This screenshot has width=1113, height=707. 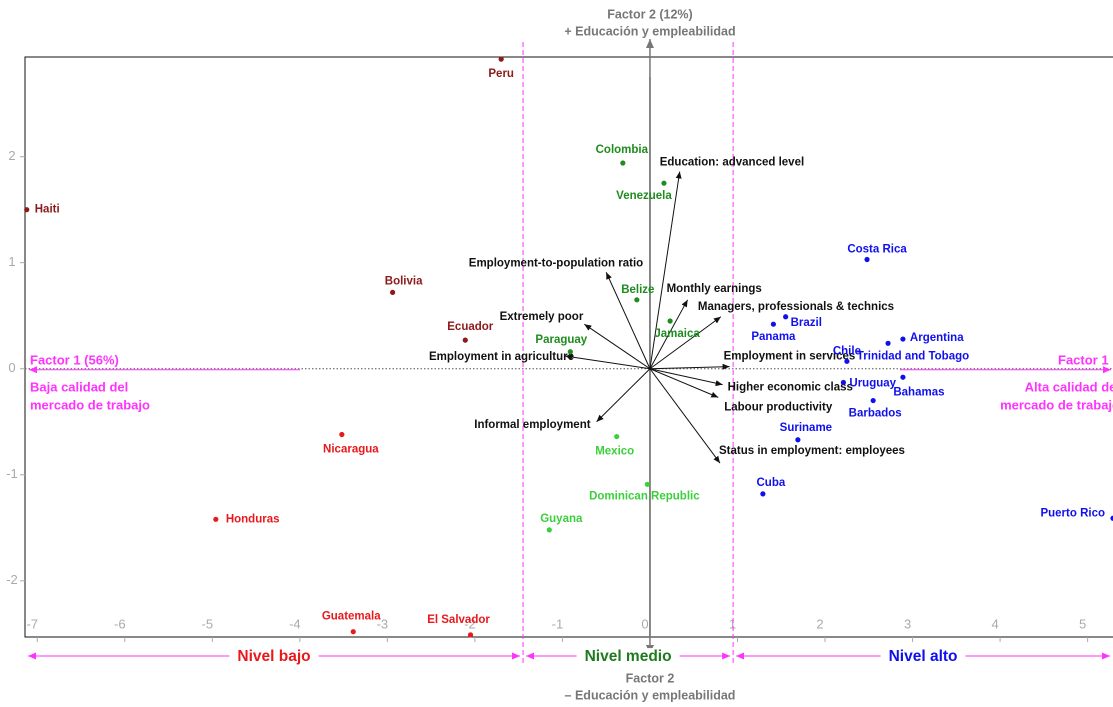 I want to click on x-tick-label: 1, so click(x=732, y=623).